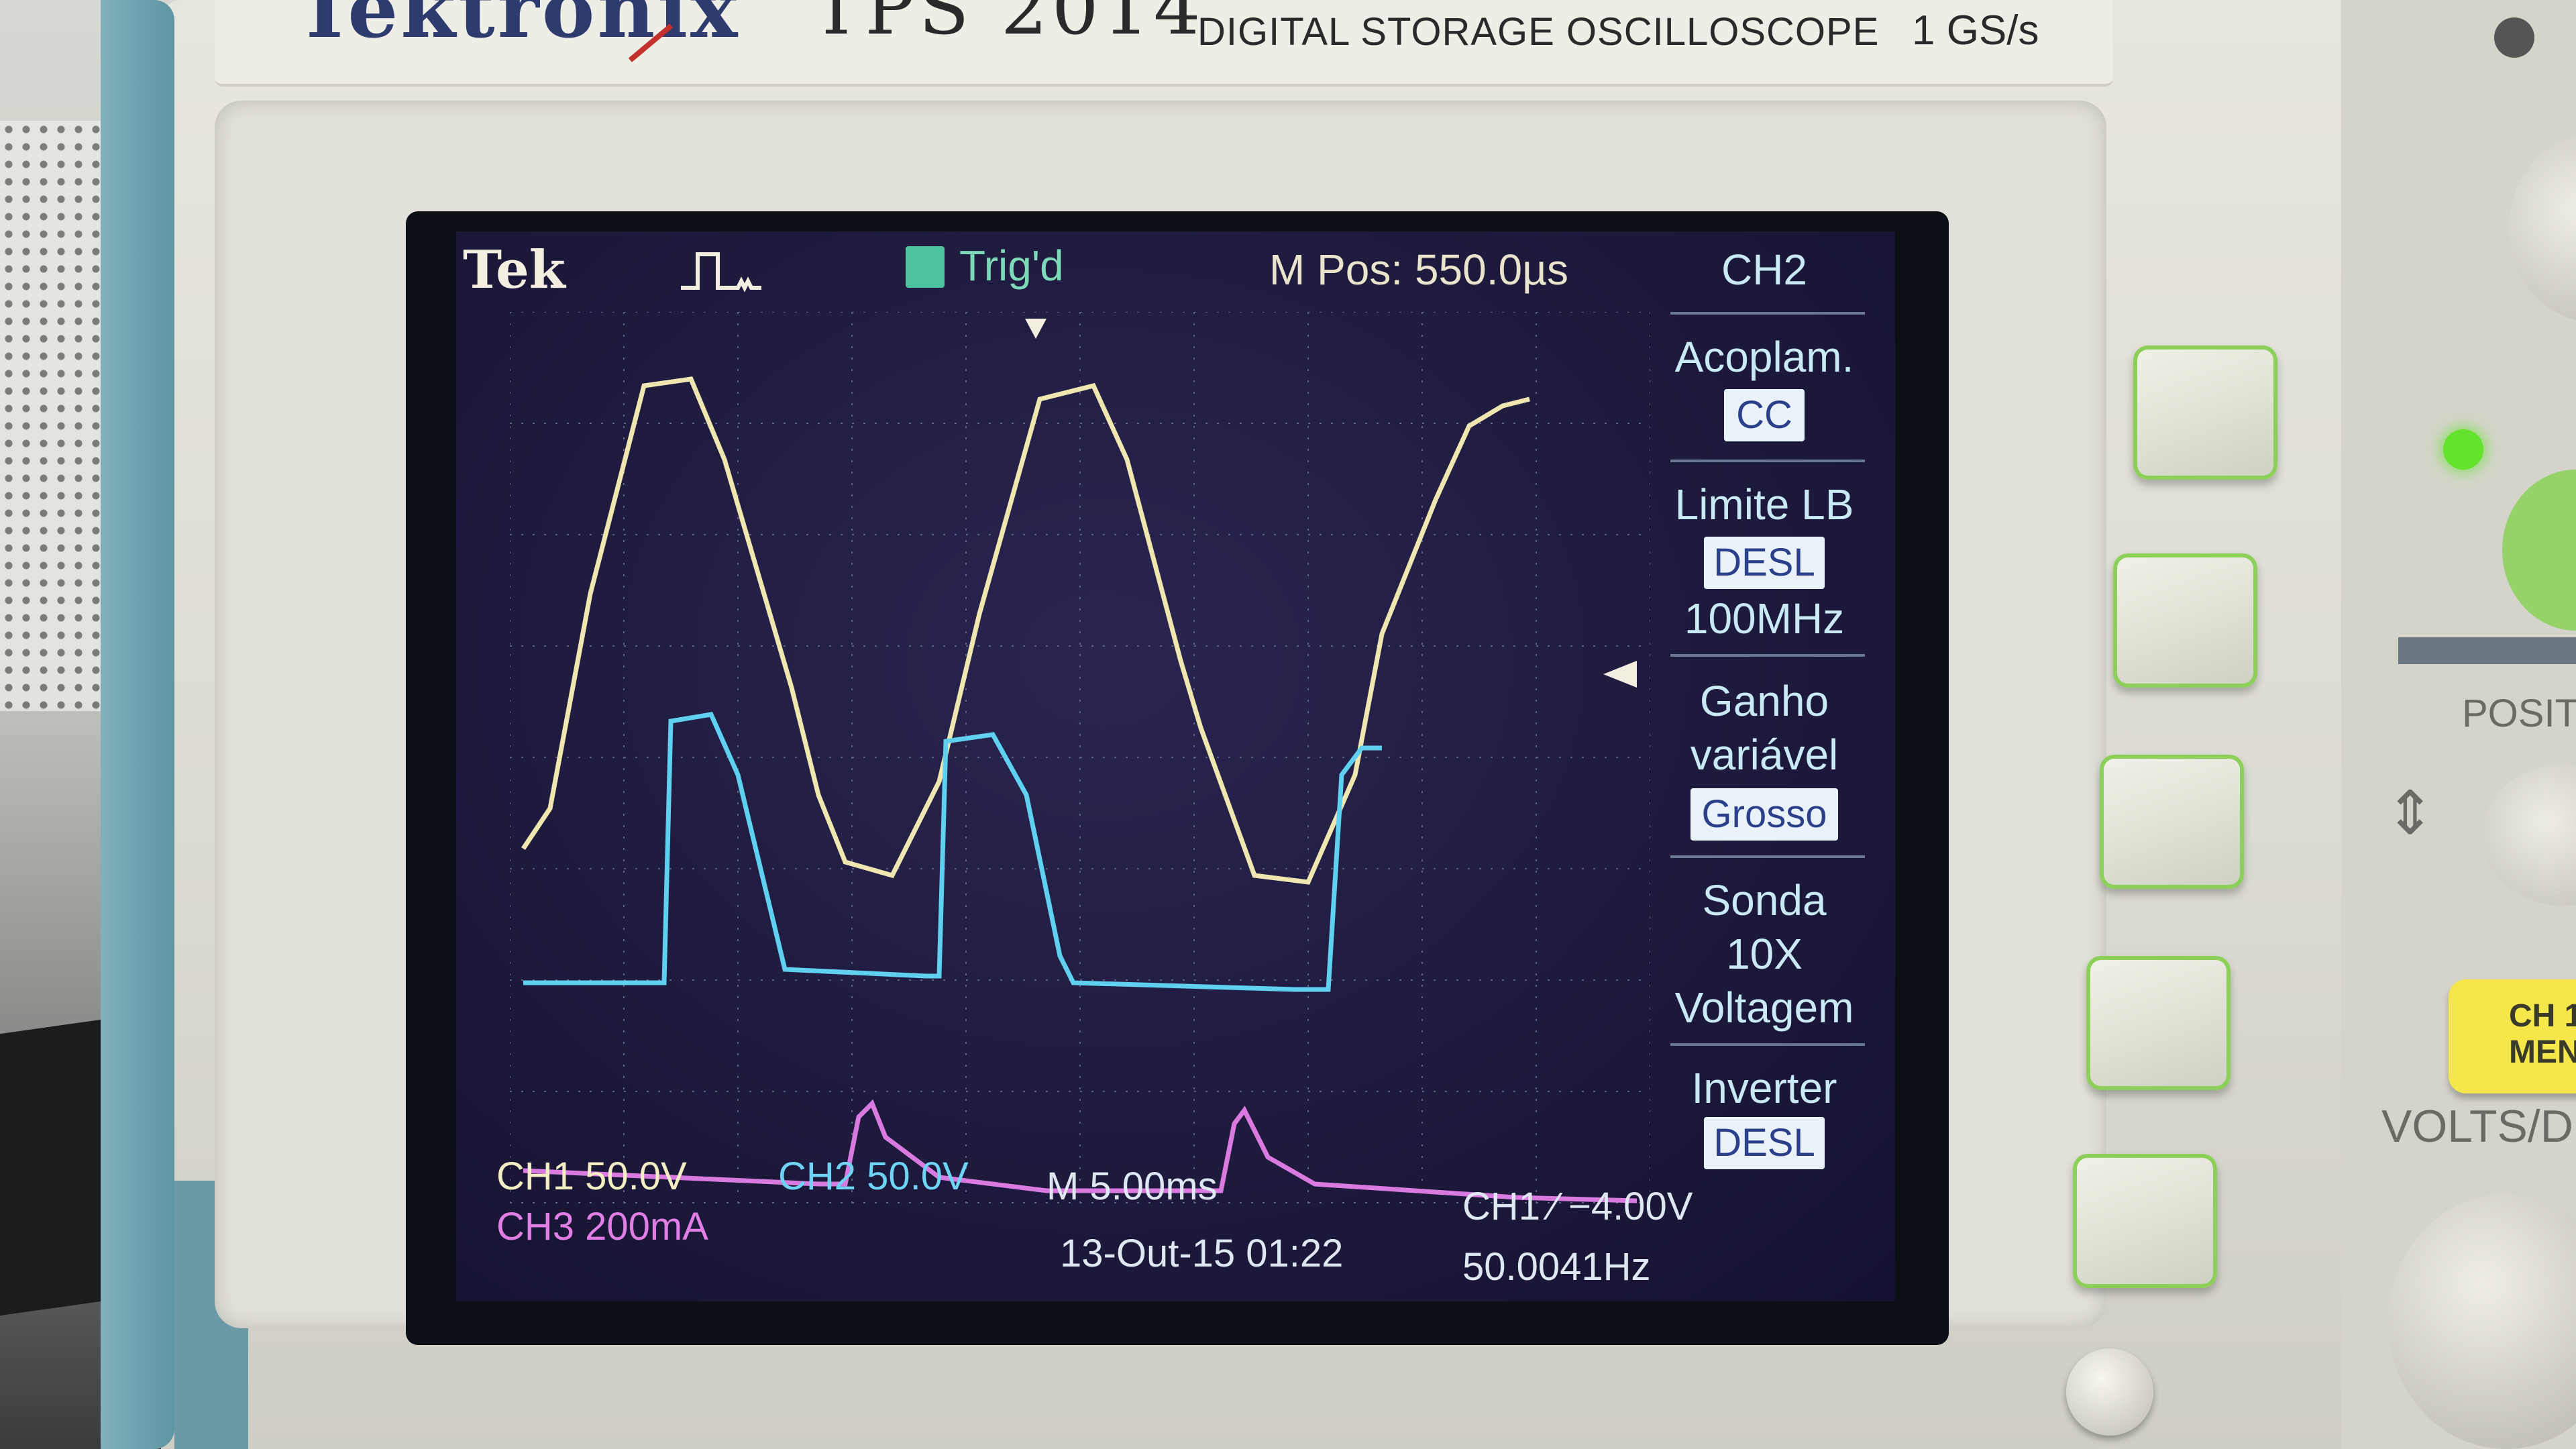 The height and width of the screenshot is (1449, 2576). Describe the element at coordinates (1132, 1186) in the screenshot. I see `timebase: M 5.00ms` at that location.